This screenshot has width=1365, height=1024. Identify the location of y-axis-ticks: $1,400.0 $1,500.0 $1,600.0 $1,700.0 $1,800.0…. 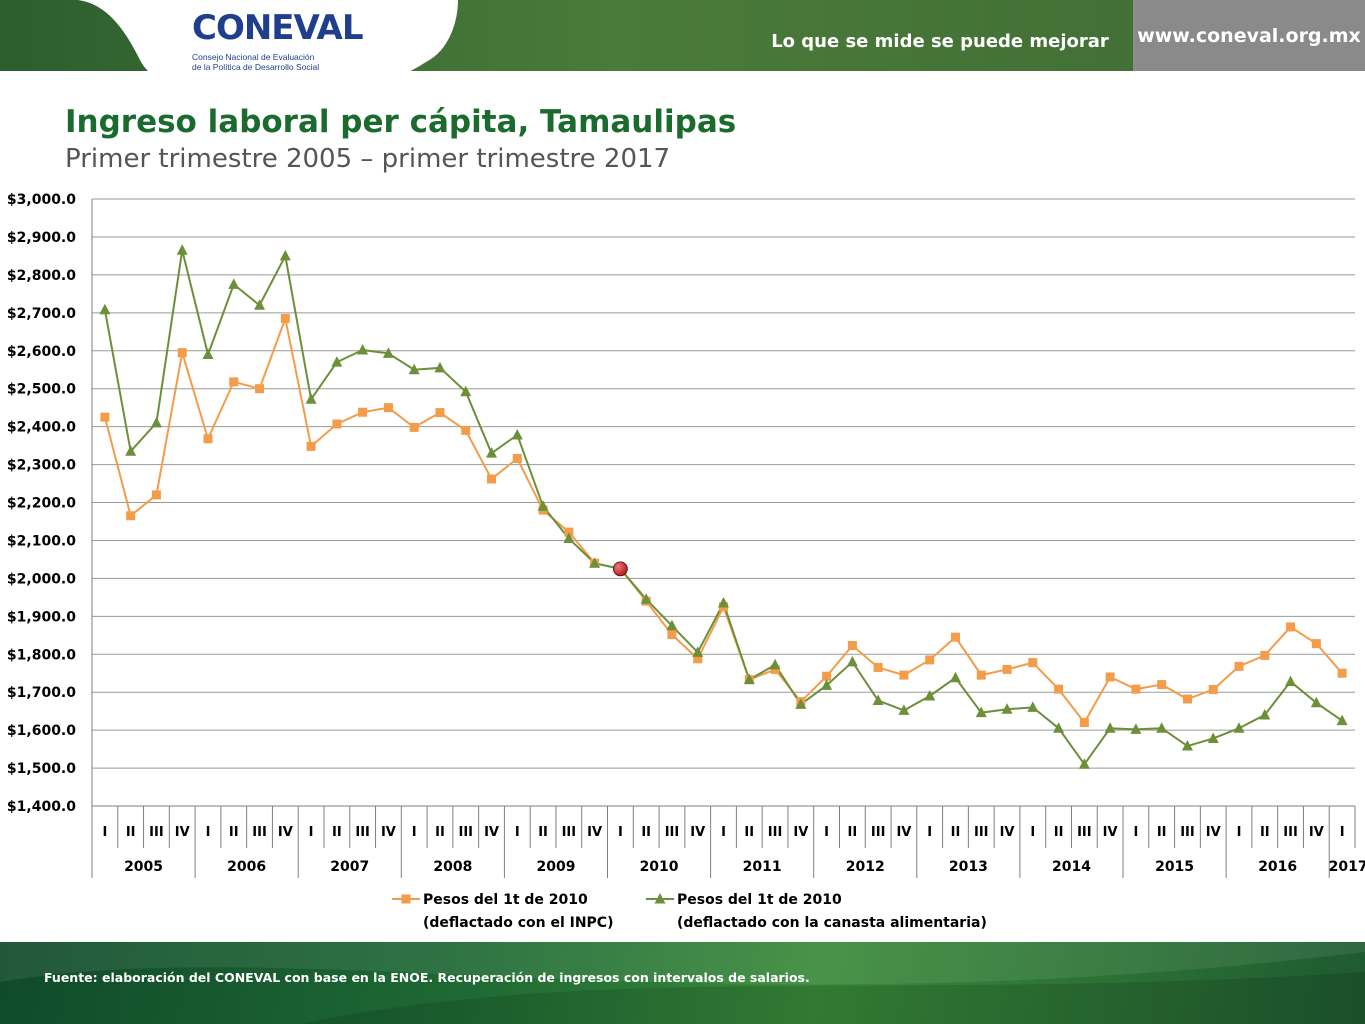
(50, 503).